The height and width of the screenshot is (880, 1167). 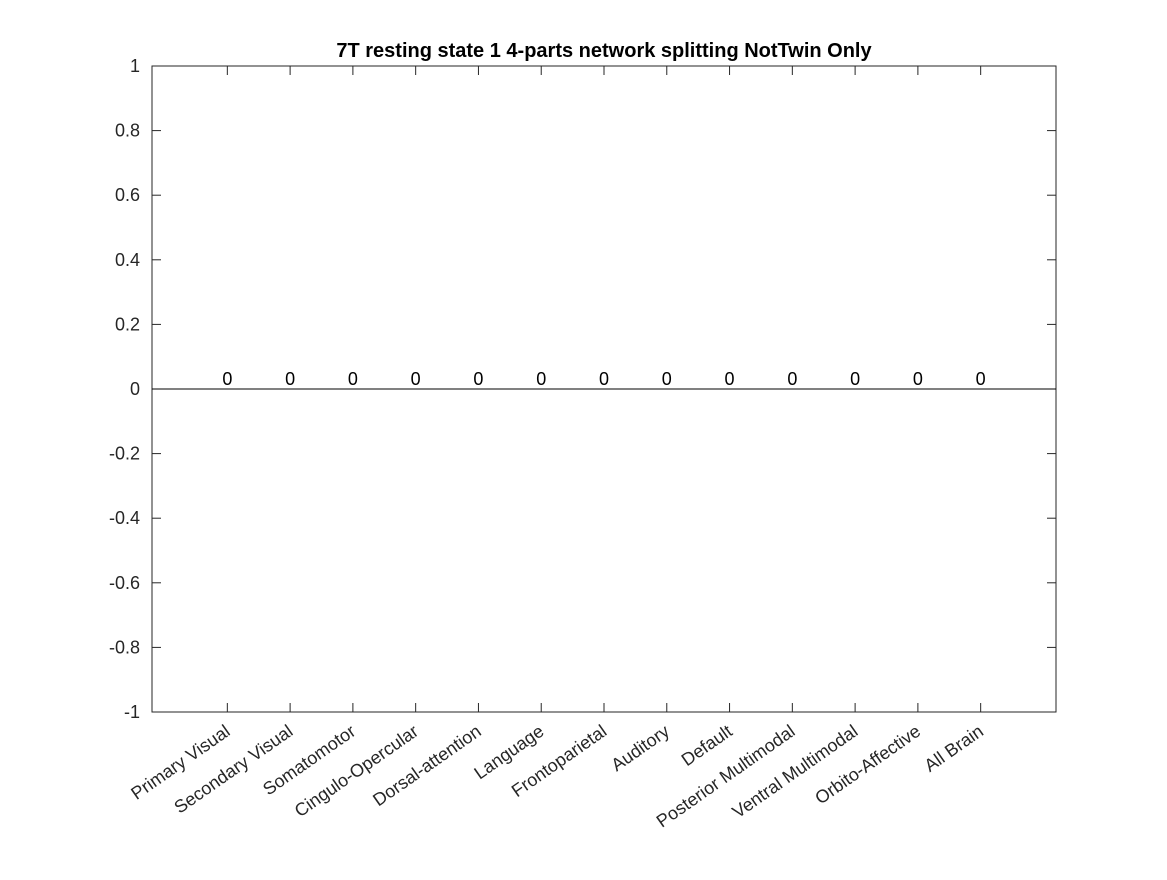 I want to click on x-tick-label: All Brain, so click(x=954, y=748).